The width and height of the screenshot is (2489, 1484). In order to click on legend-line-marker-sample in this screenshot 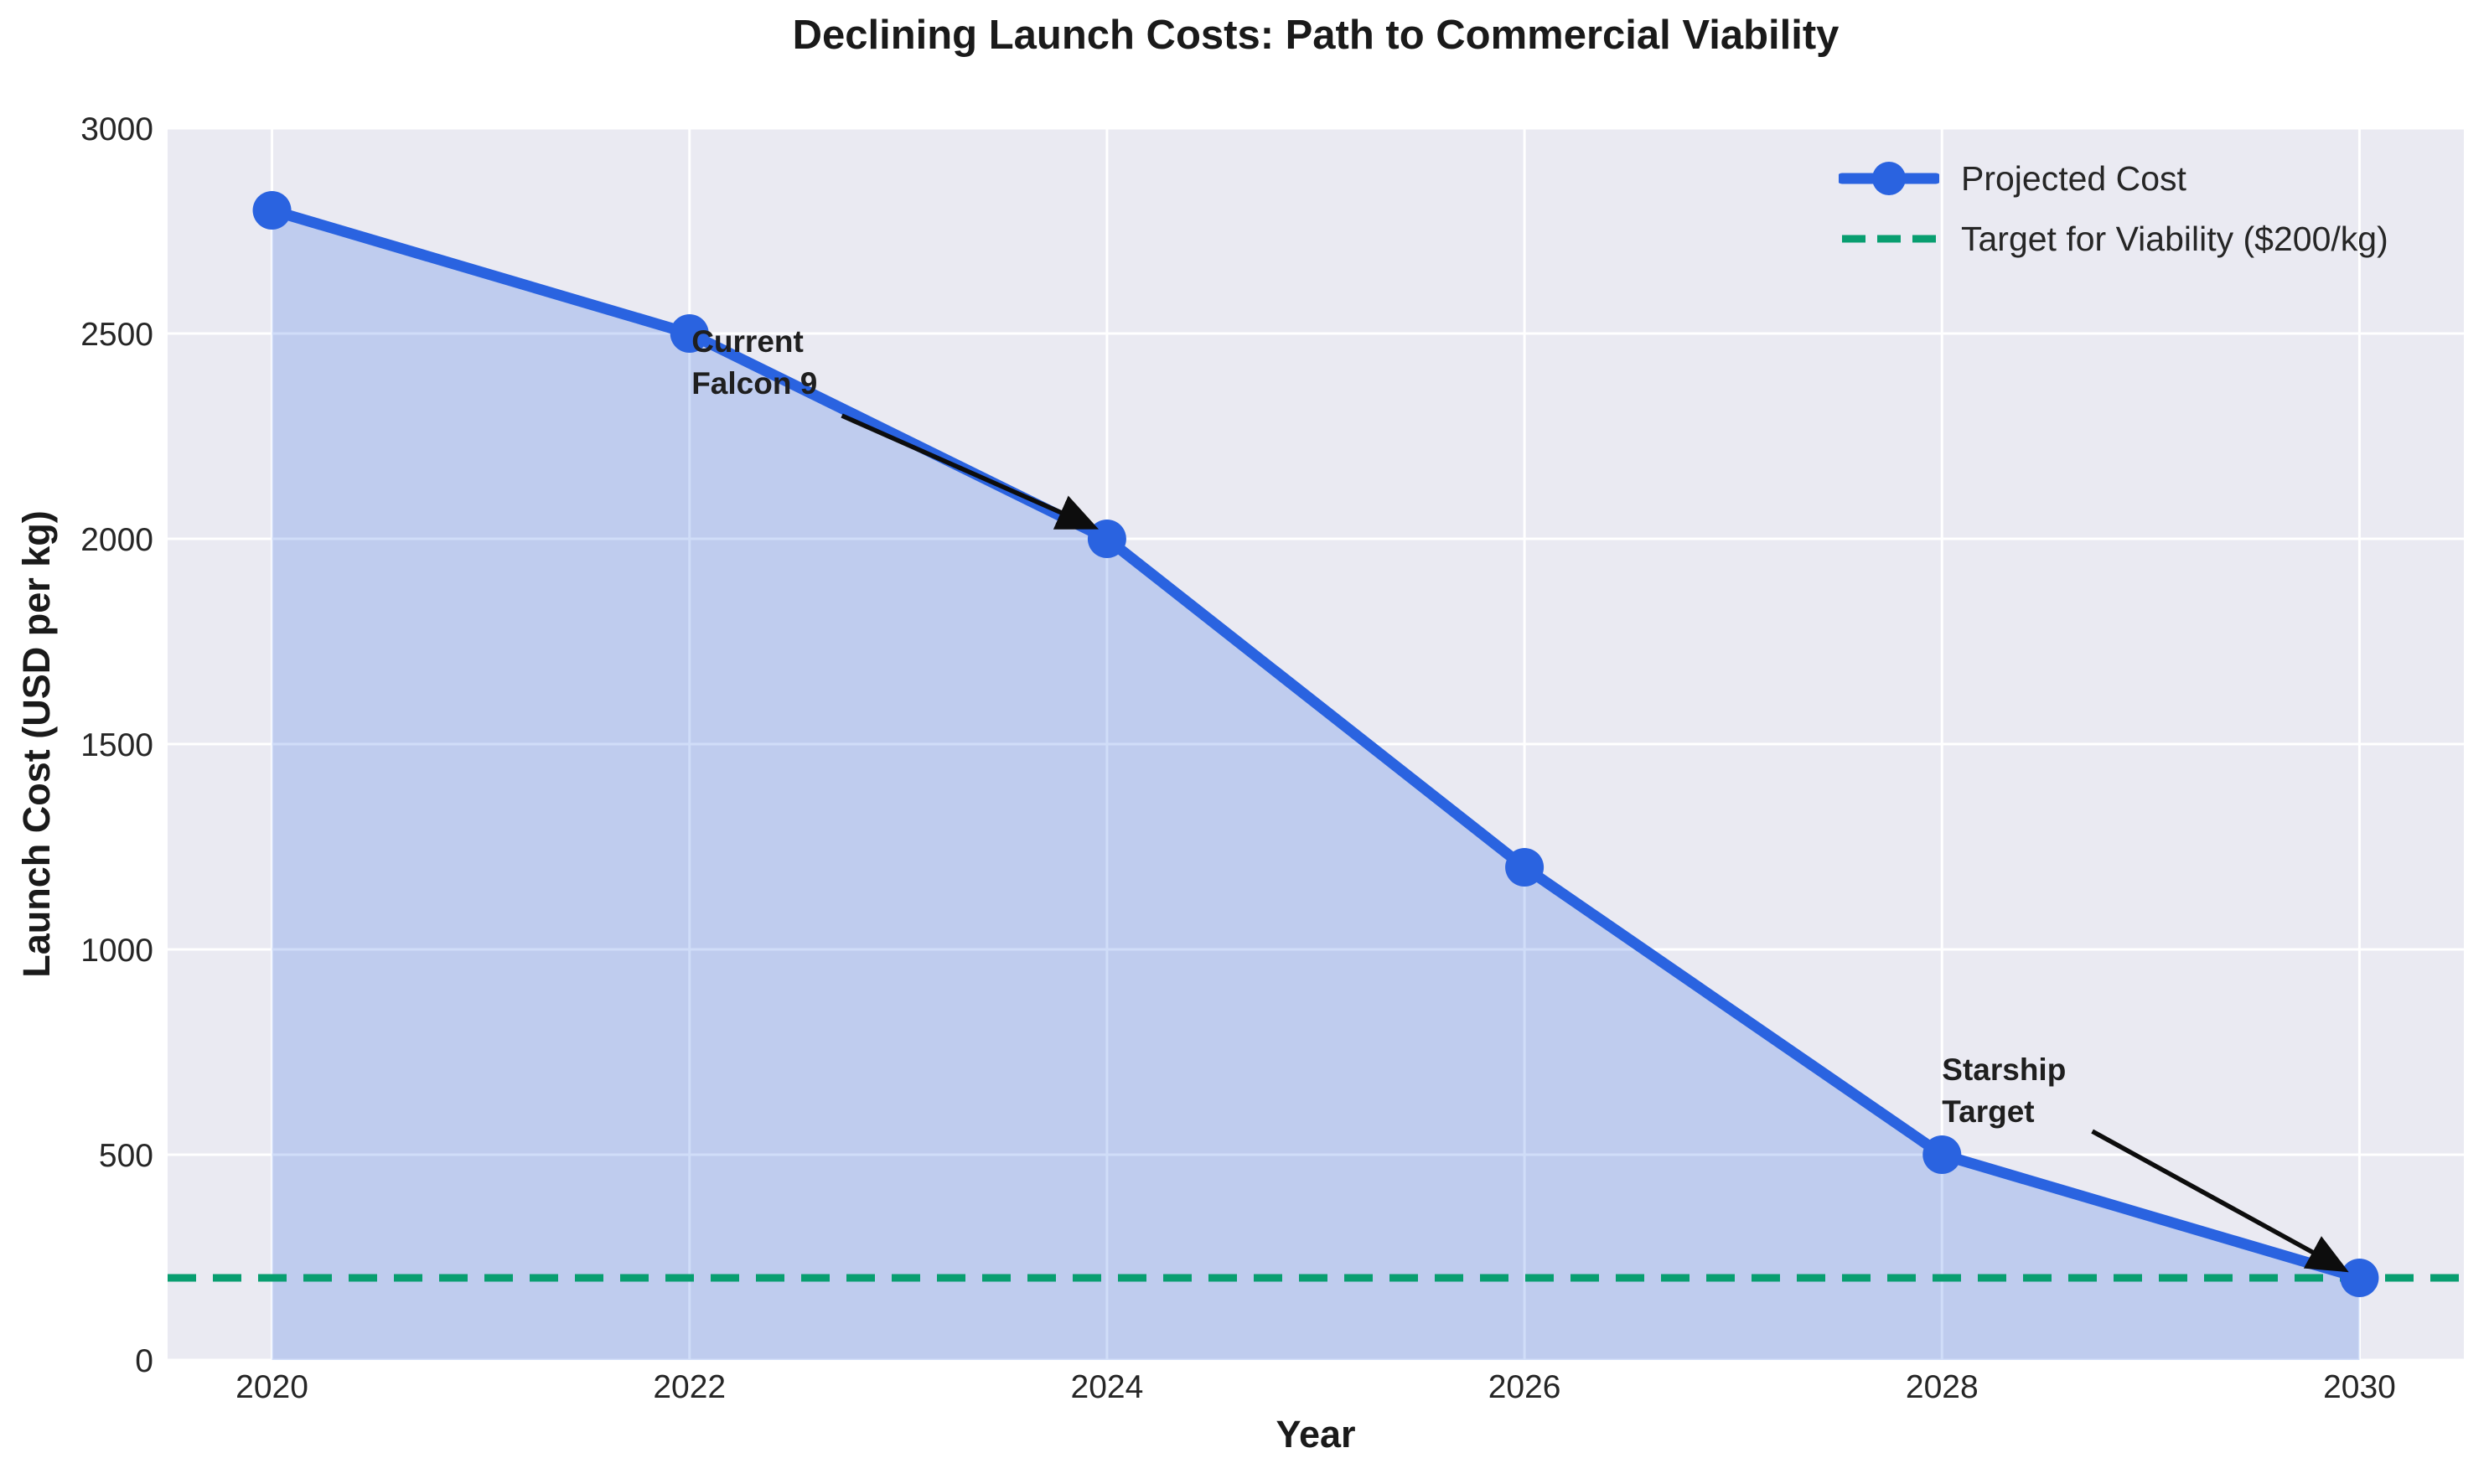, I will do `click(1889, 178)`.